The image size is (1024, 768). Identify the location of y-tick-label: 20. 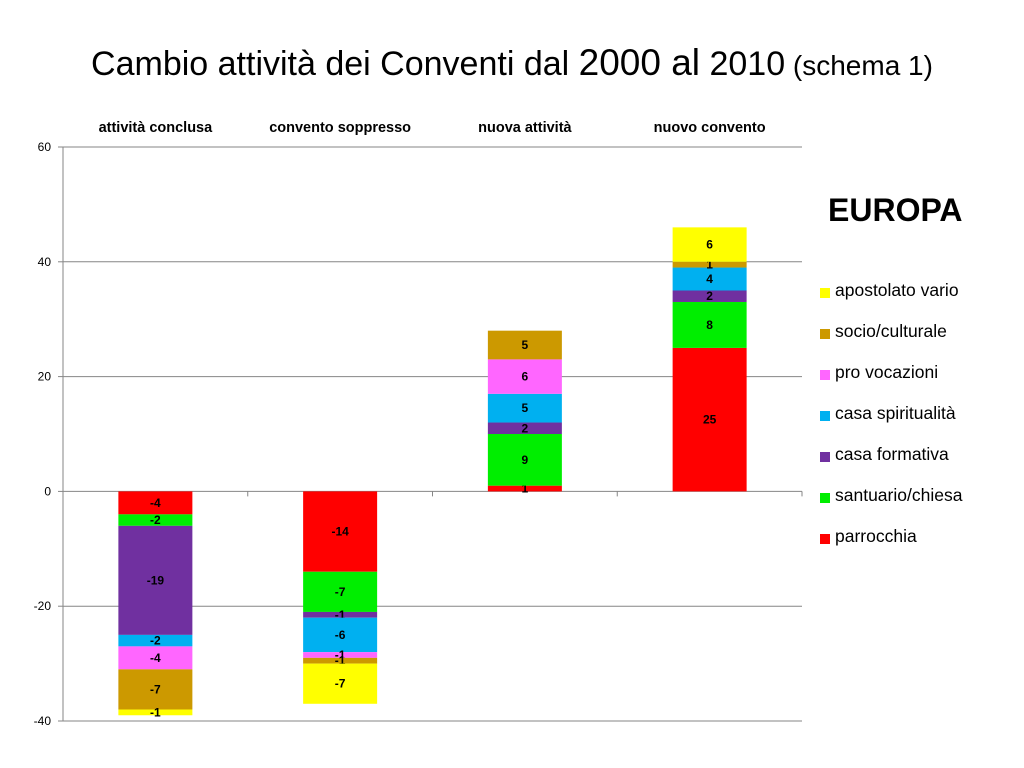
(45, 377).